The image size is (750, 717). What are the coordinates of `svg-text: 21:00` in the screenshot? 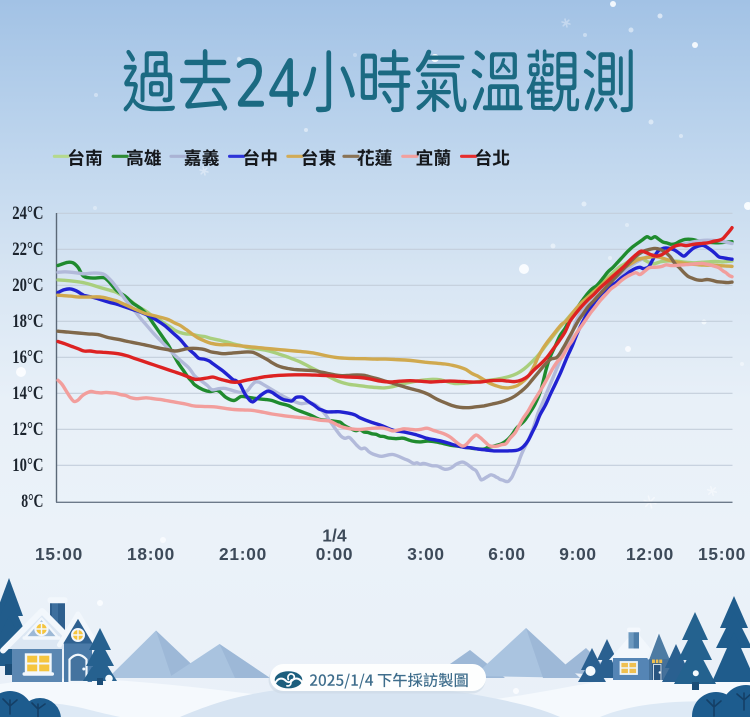 It's located at (243, 554).